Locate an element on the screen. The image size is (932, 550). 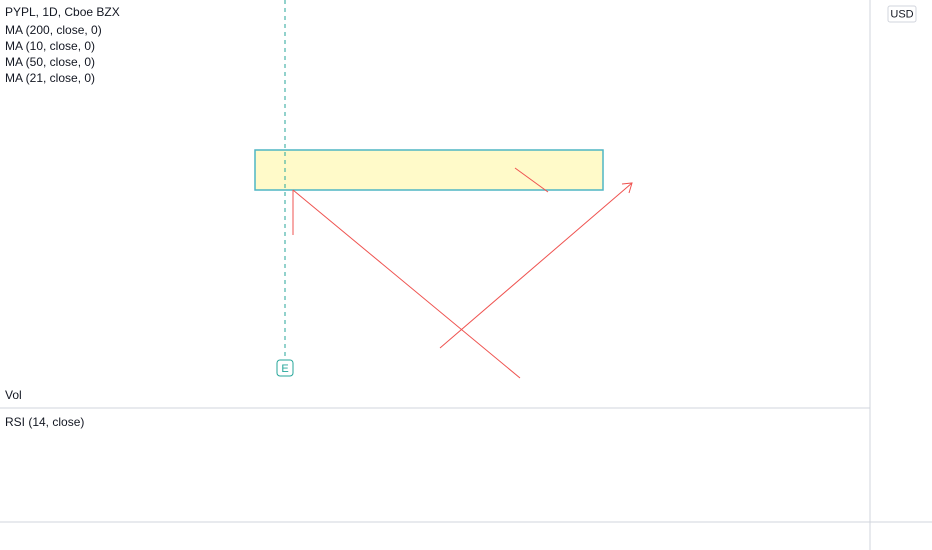
marker-box is located at coordinates (285, 368).